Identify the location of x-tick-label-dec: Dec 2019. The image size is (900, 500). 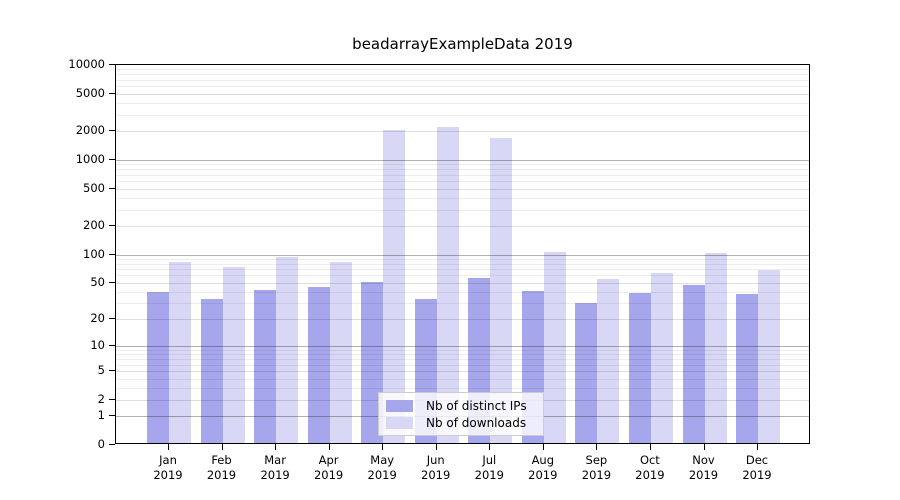
(757, 467).